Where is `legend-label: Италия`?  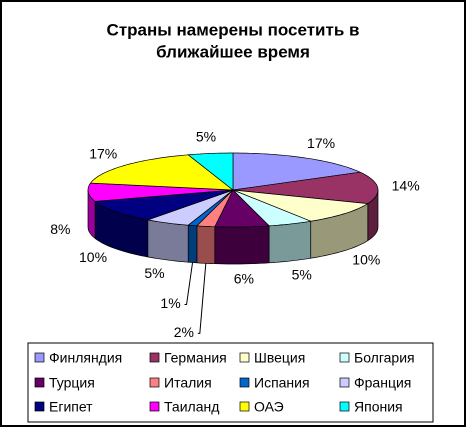 legend-label: Италия is located at coordinates (188, 383).